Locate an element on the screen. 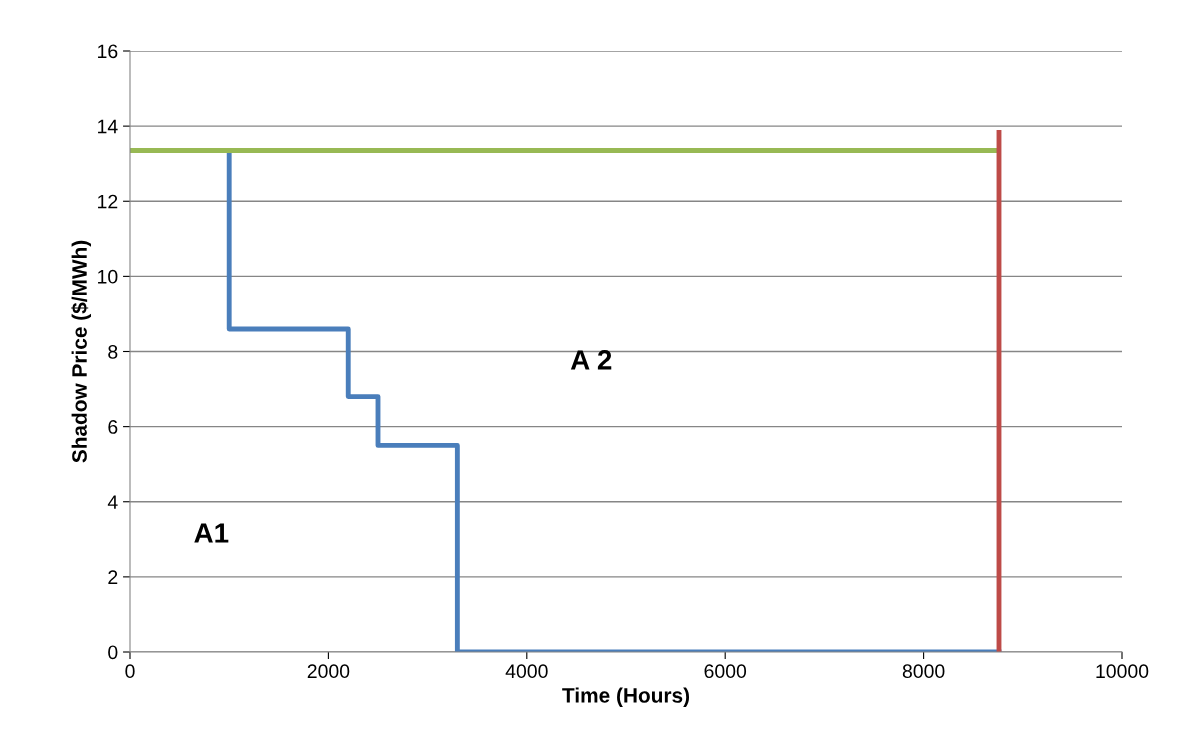 Image resolution: width=1179 pixels, height=755 pixels. annotation: A1 is located at coordinates (211, 533).